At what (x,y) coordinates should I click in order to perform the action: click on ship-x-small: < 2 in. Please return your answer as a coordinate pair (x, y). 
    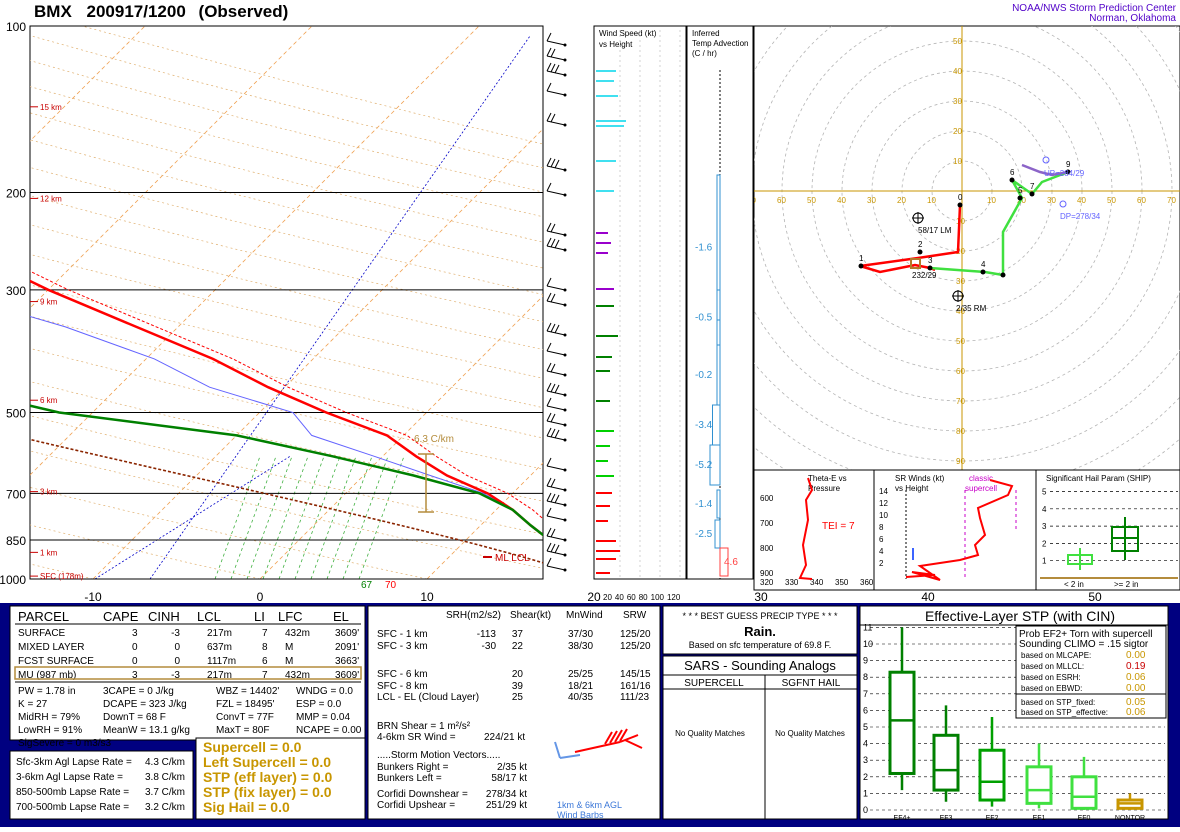
    Looking at the image, I should click on (1074, 584).